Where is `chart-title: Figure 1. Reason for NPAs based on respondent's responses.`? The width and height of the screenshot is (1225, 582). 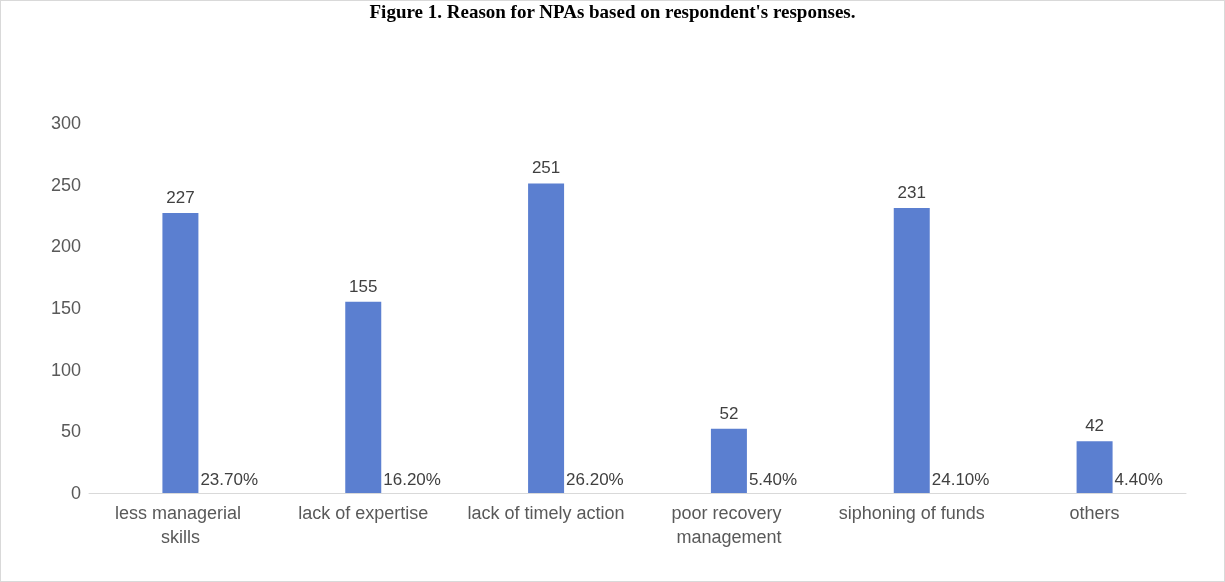 chart-title: Figure 1. Reason for NPAs based on respondent's responses. is located at coordinates (612, 11).